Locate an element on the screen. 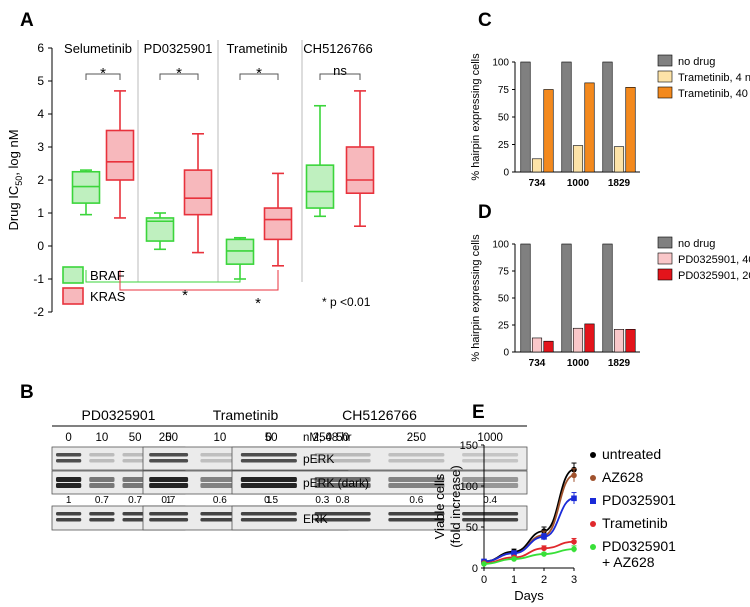  x-tick-label: 734 is located at coordinates (537, 183).